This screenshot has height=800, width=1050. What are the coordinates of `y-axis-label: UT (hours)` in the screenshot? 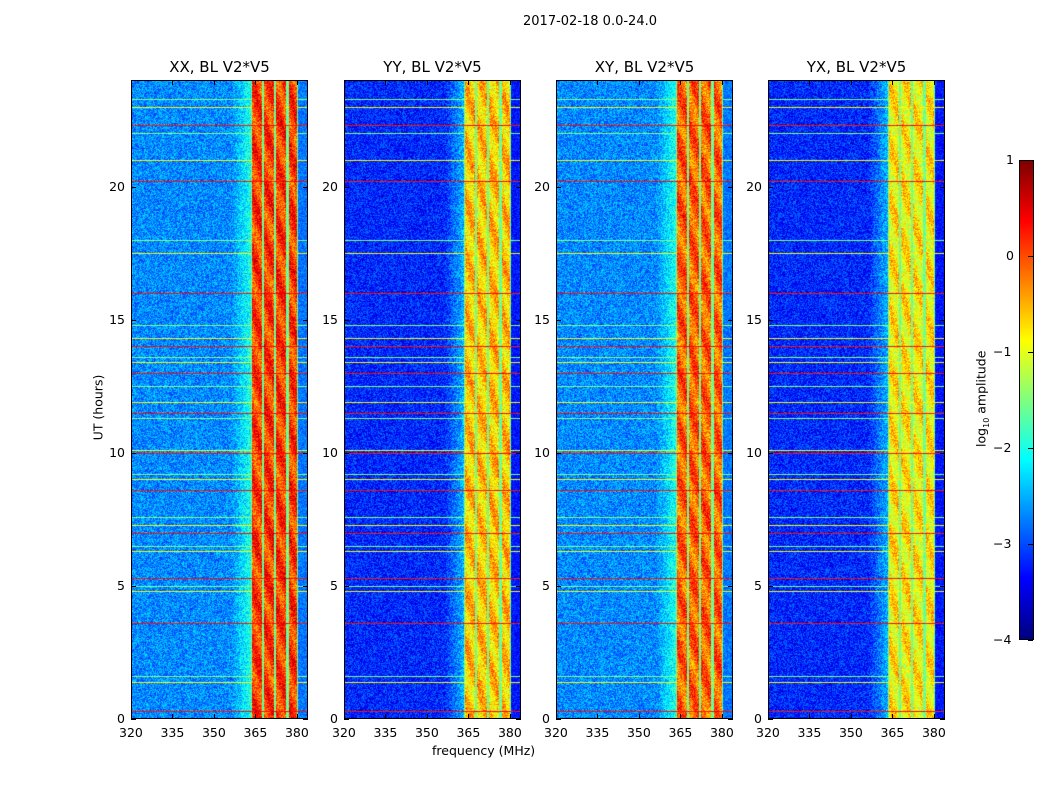 It's located at (98, 407).